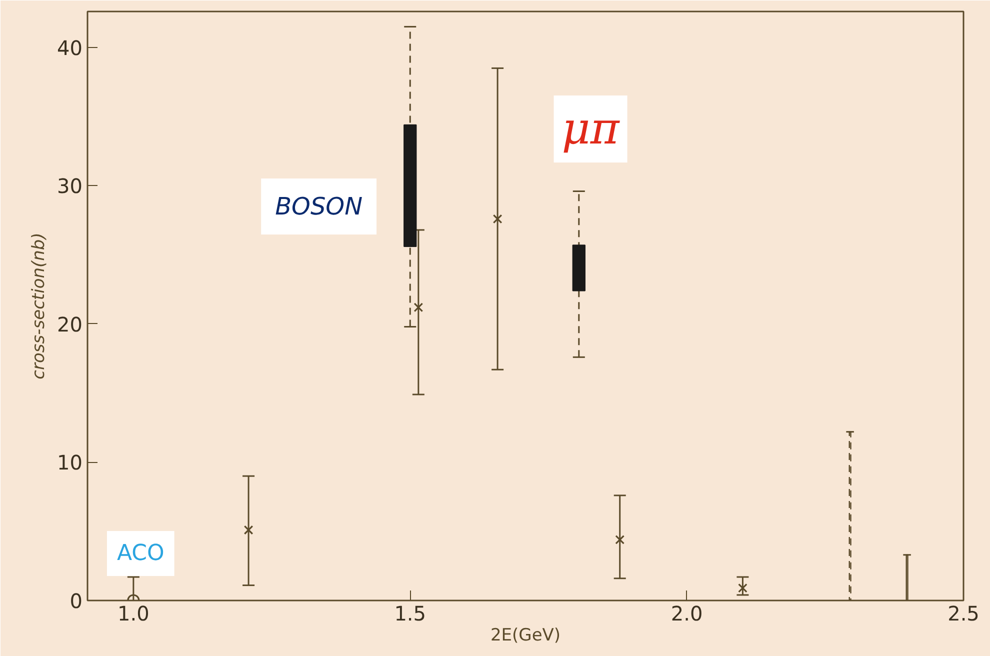 The height and width of the screenshot is (656, 990). Describe the element at coordinates (70, 186) in the screenshot. I see `y-tick-label: 30` at that location.